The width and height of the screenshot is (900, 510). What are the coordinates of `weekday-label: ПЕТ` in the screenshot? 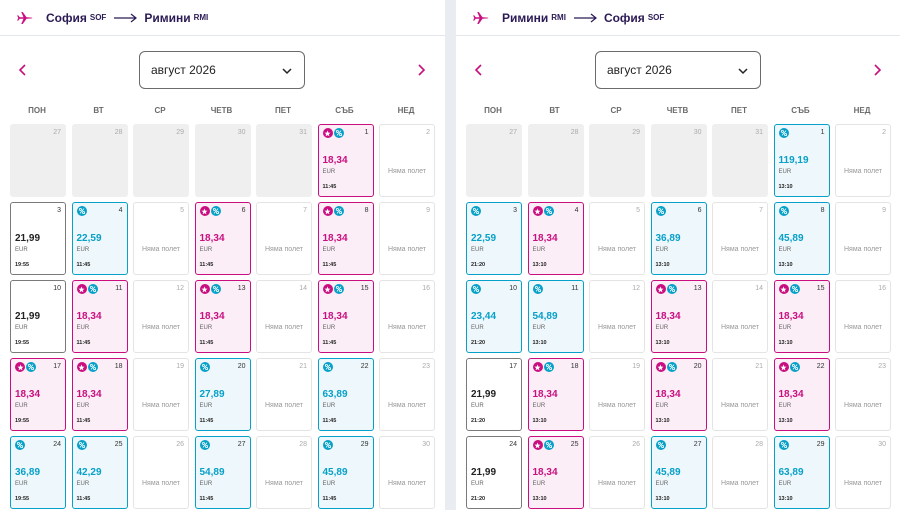 It's located at (739, 110).